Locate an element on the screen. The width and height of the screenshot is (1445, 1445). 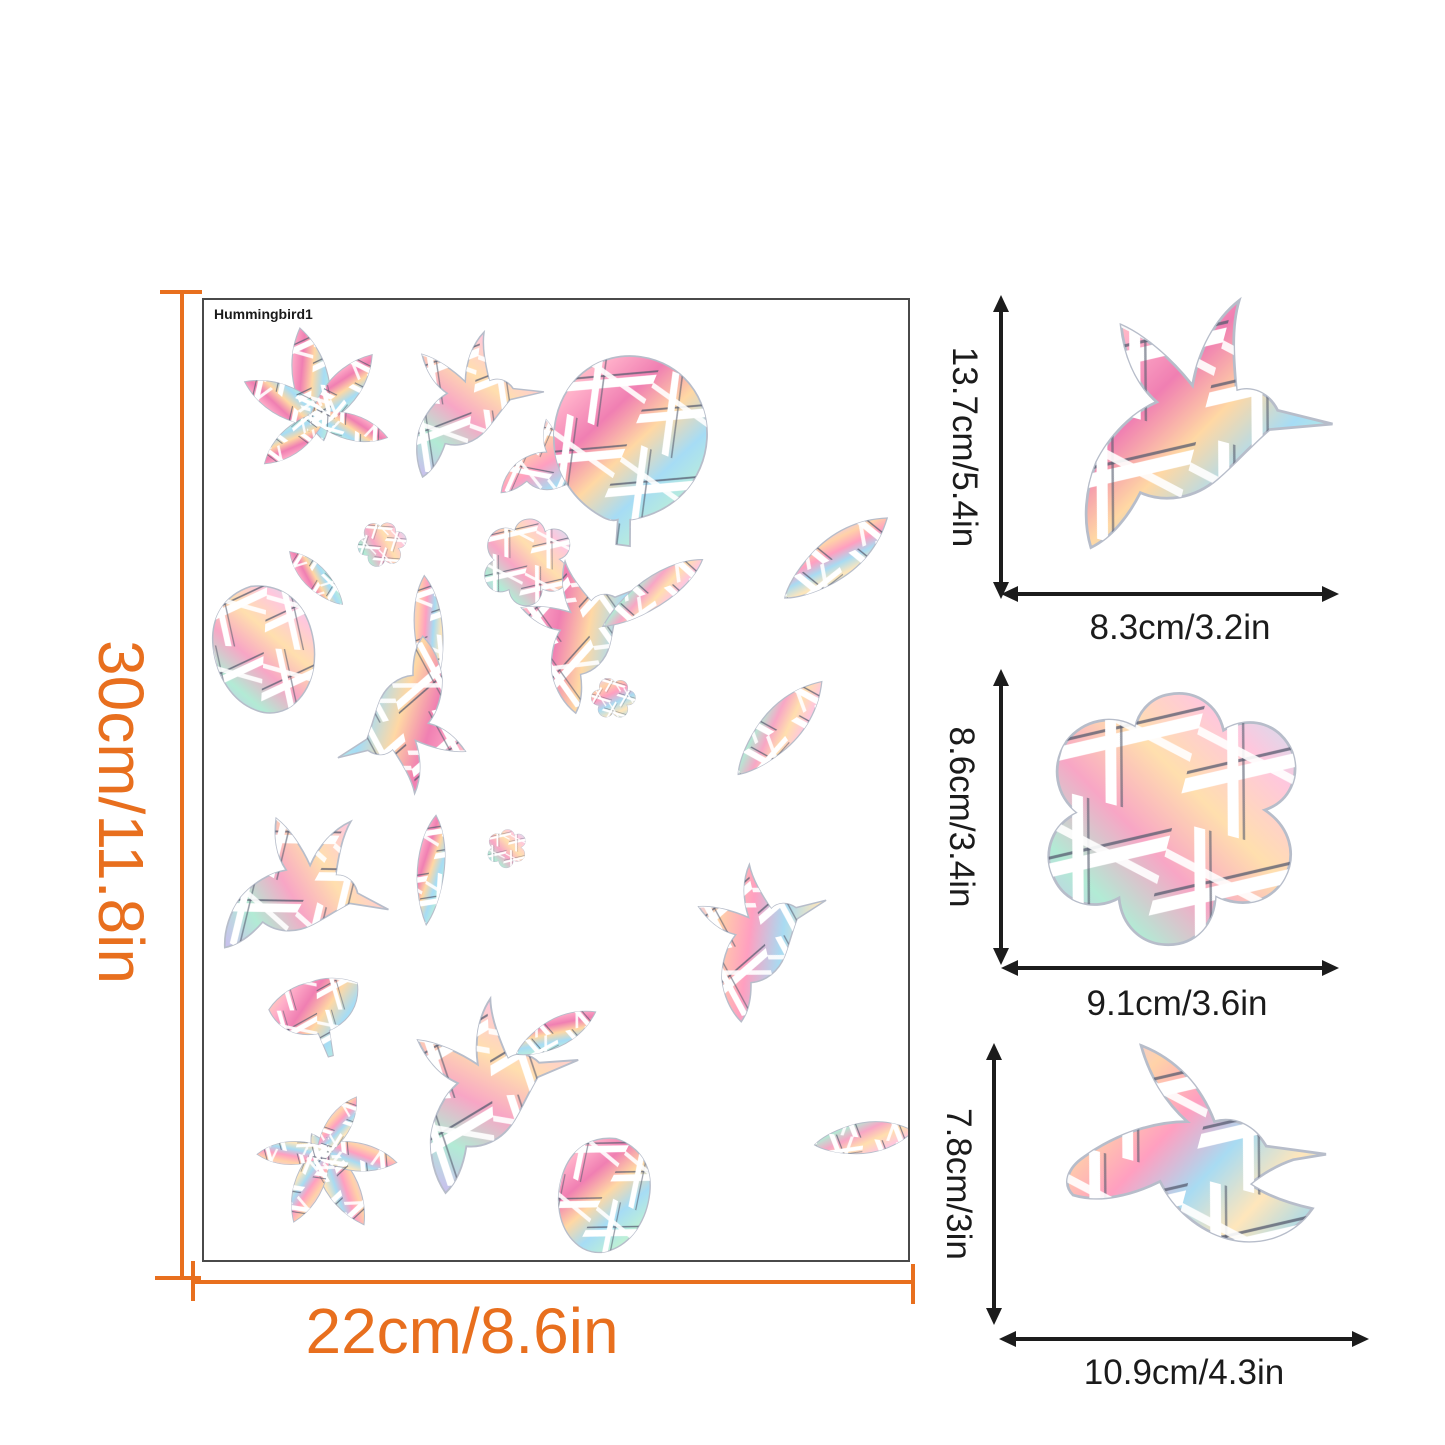
hummingbird-flying-sticker is located at coordinates (1197, 1143).